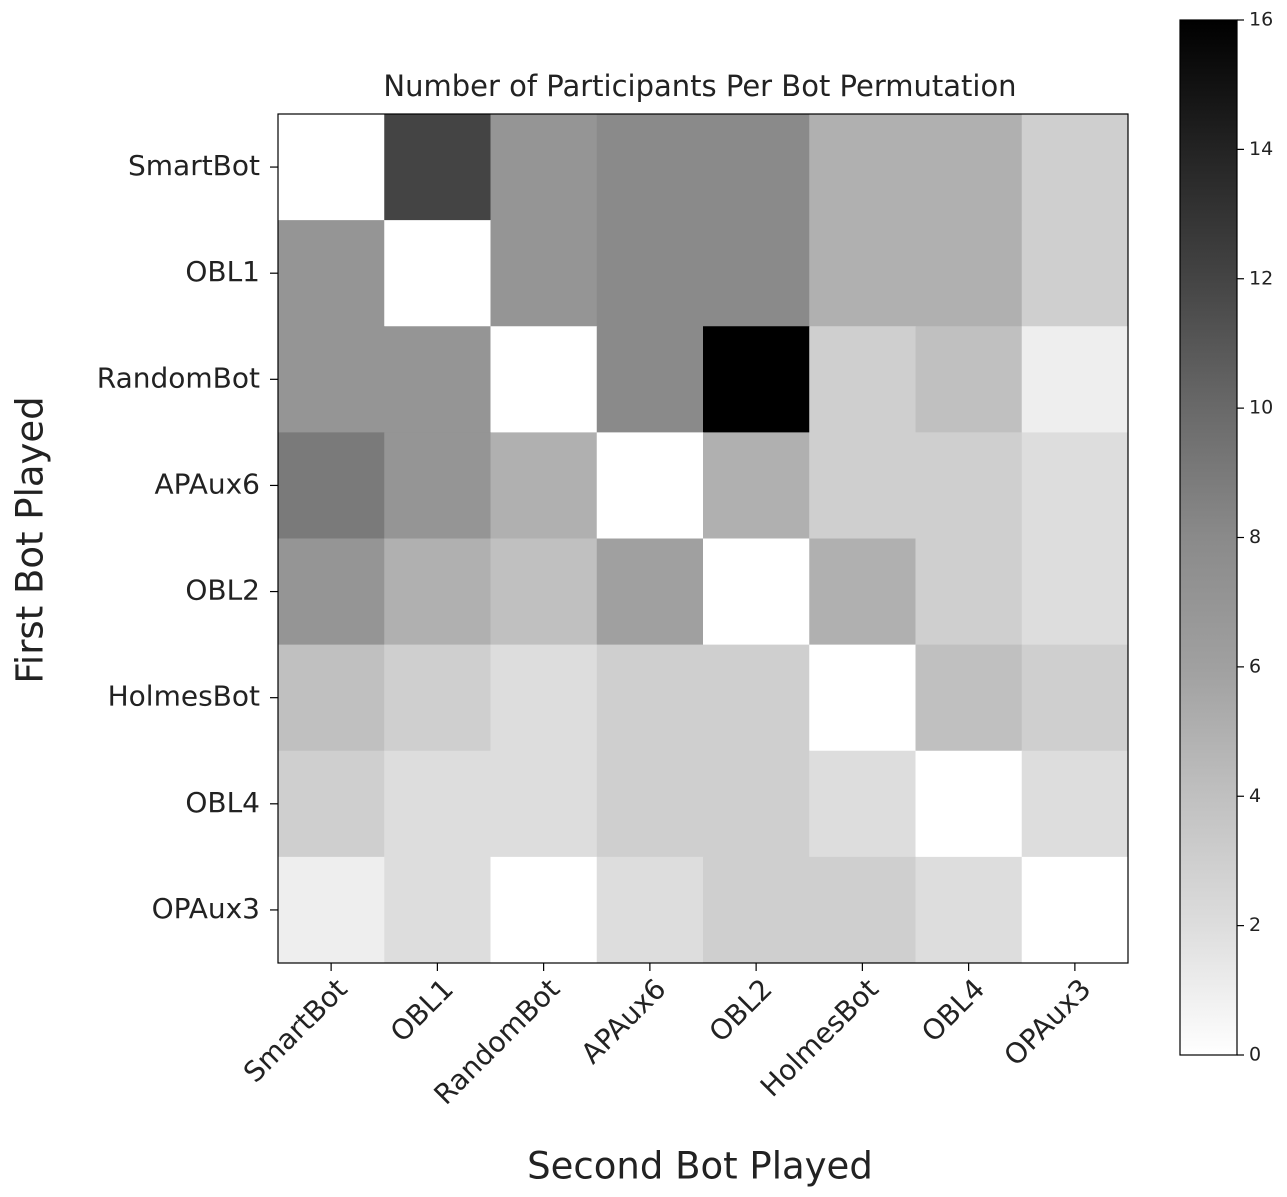 This screenshot has width=1287, height=1197. Describe the element at coordinates (1261, 149) in the screenshot. I see `colorbar-tick-label: 14` at that location.